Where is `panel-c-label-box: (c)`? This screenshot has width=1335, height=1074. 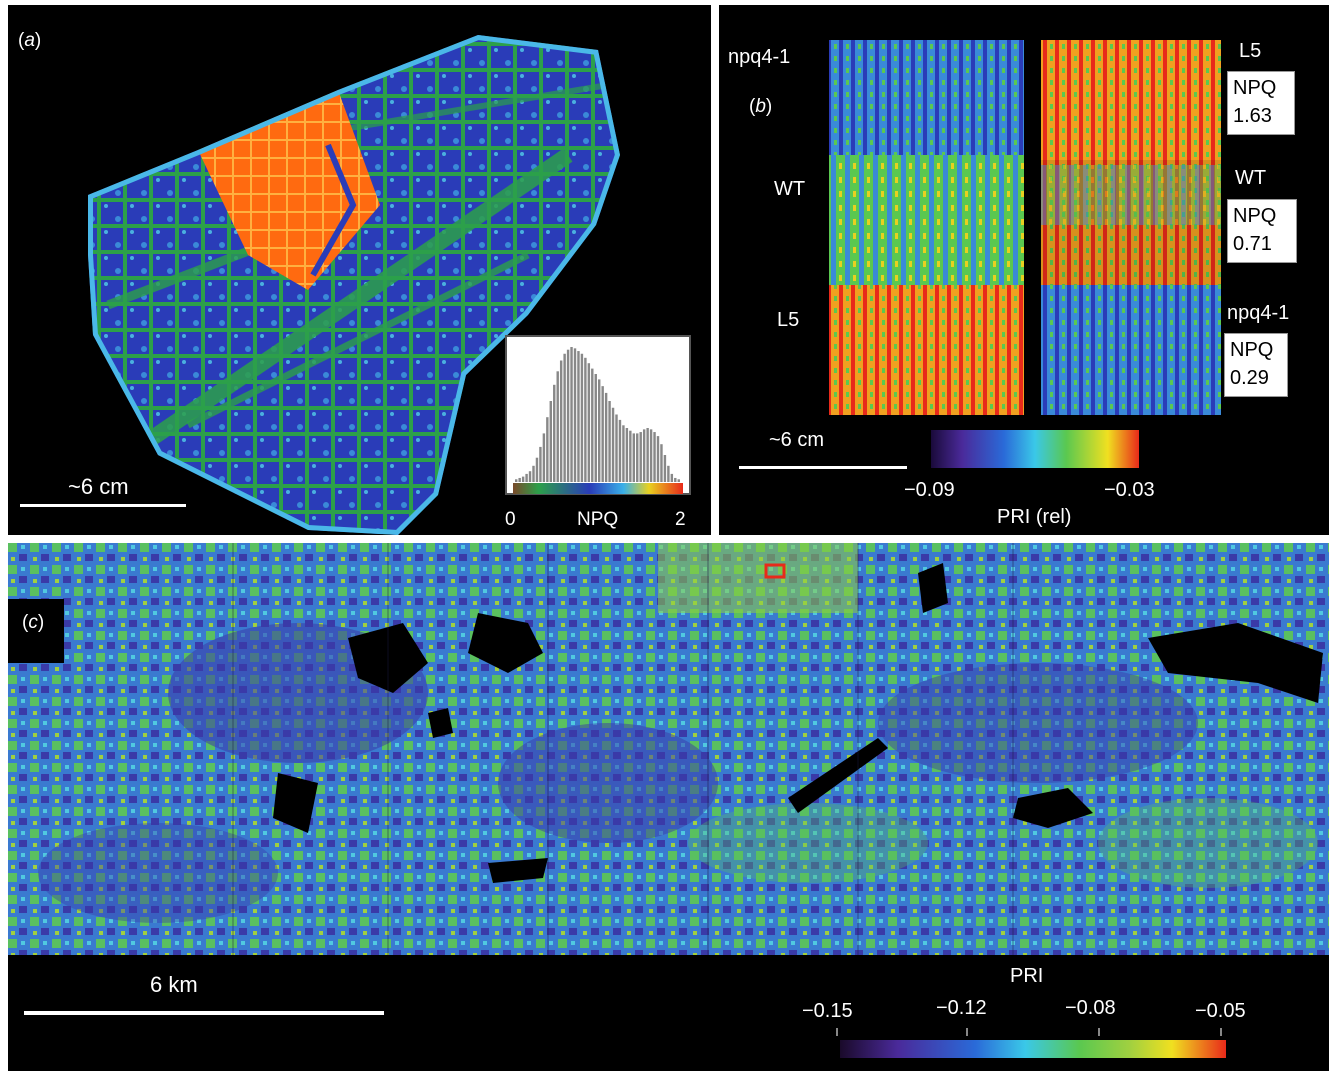 panel-c-label-box: (c) is located at coordinates (36, 631).